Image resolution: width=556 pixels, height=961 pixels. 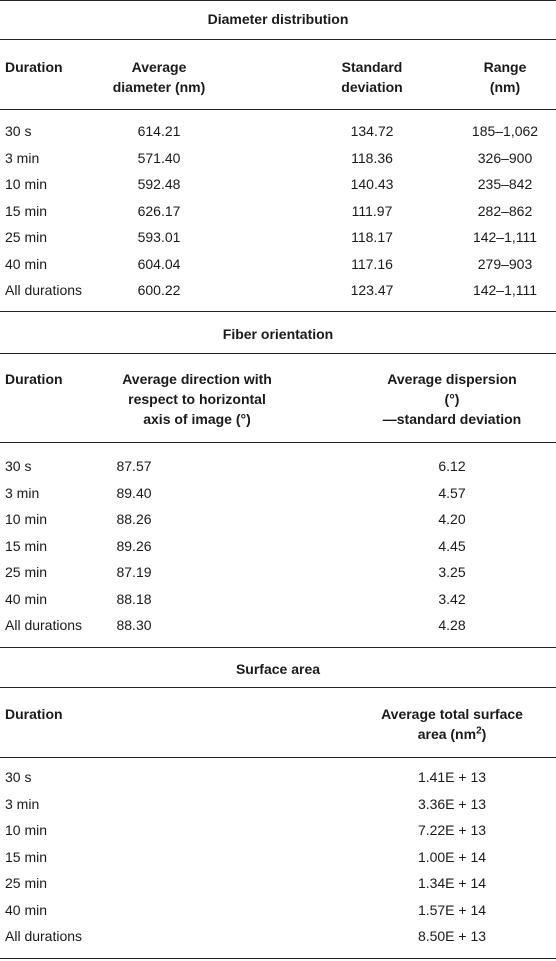 I want to click on section-title-orientation: Fiber orientation, so click(x=278, y=334).